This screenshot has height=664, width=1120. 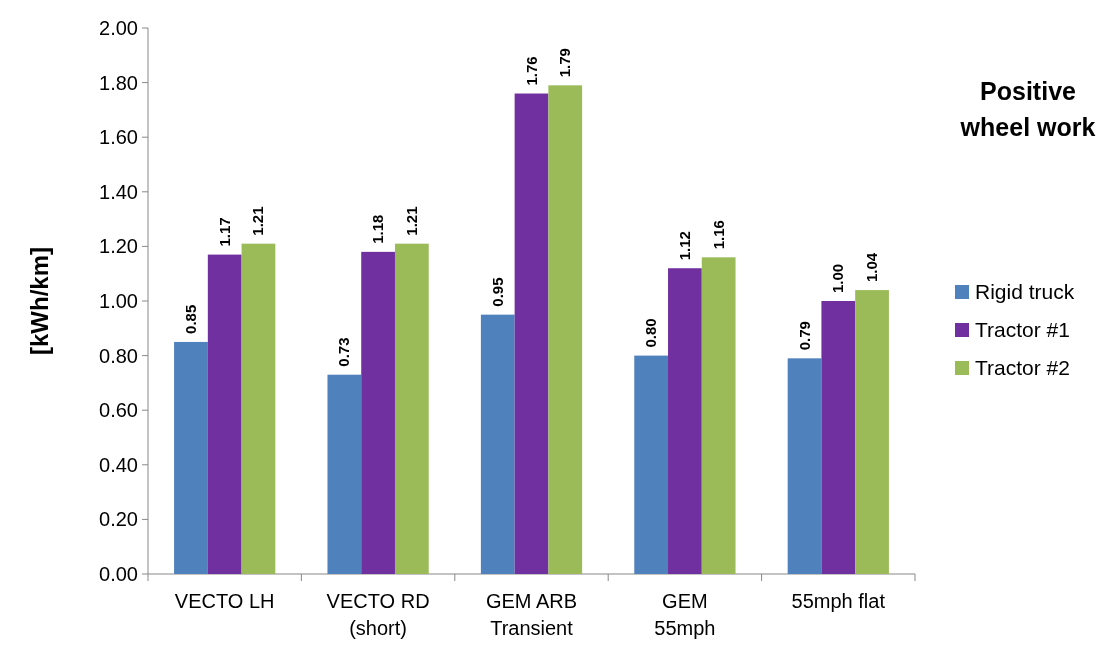 What do you see at coordinates (838, 601) in the screenshot?
I see `x-tick-label: 55mph flat` at bounding box center [838, 601].